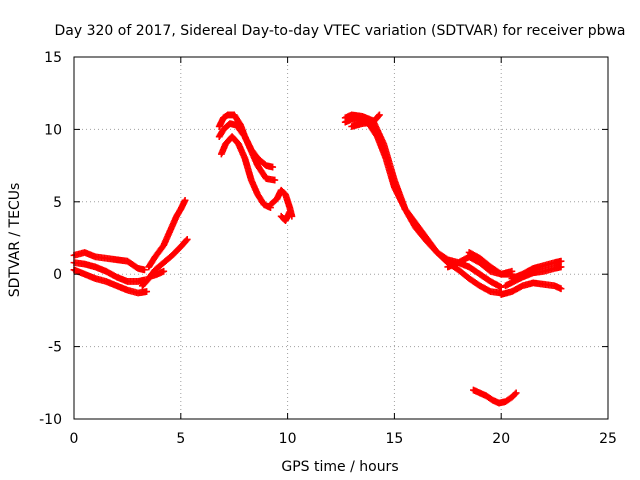  I want to click on x-tick-label: 5, so click(180, 439).